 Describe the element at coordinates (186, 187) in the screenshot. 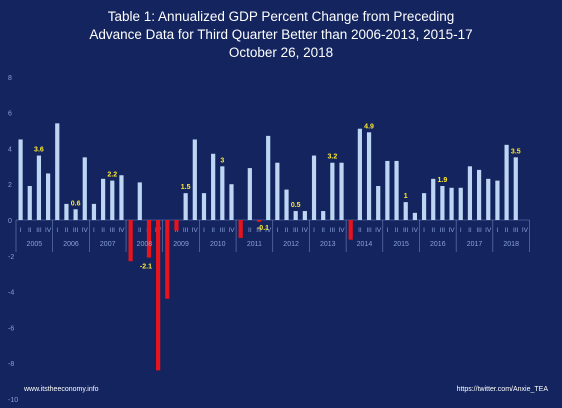

I see `data-label: 1.5` at that location.